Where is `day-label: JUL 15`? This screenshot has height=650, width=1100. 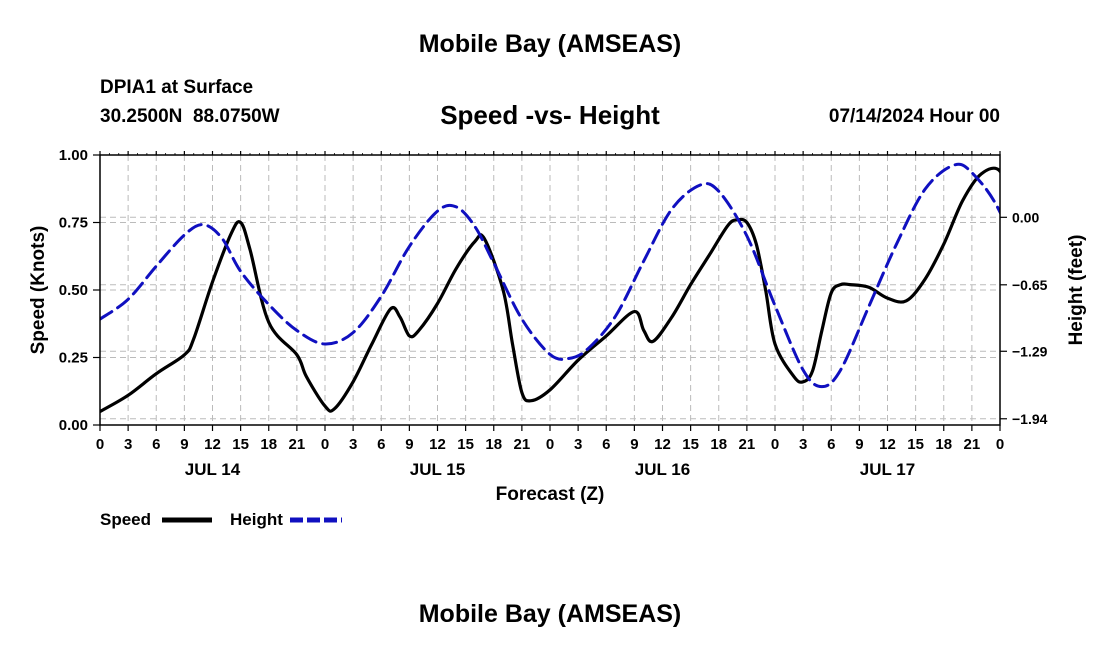 day-label: JUL 15 is located at coordinates (437, 469).